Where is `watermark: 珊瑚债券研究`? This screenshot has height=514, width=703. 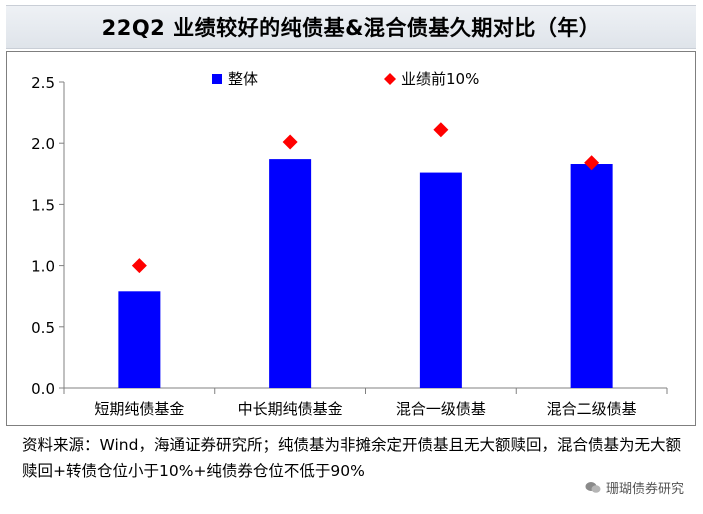
watermark: 珊瑚债券研究 is located at coordinates (635, 487).